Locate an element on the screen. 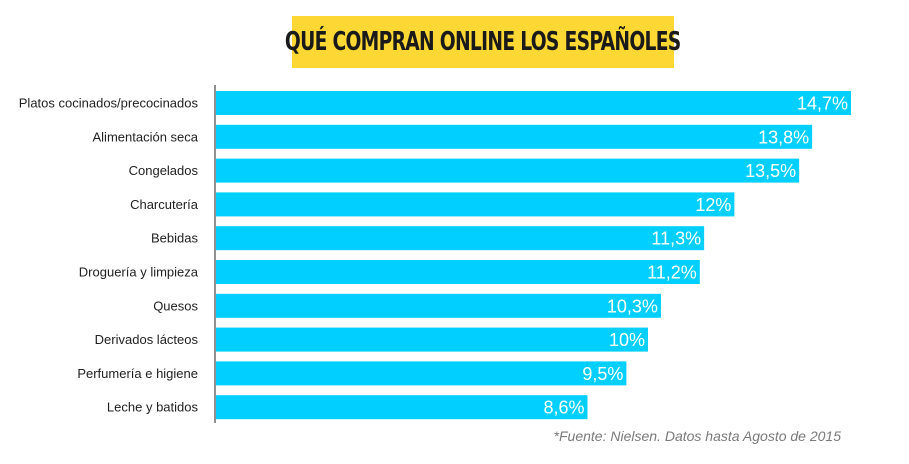  value-label: 14,7% is located at coordinates (822, 104).